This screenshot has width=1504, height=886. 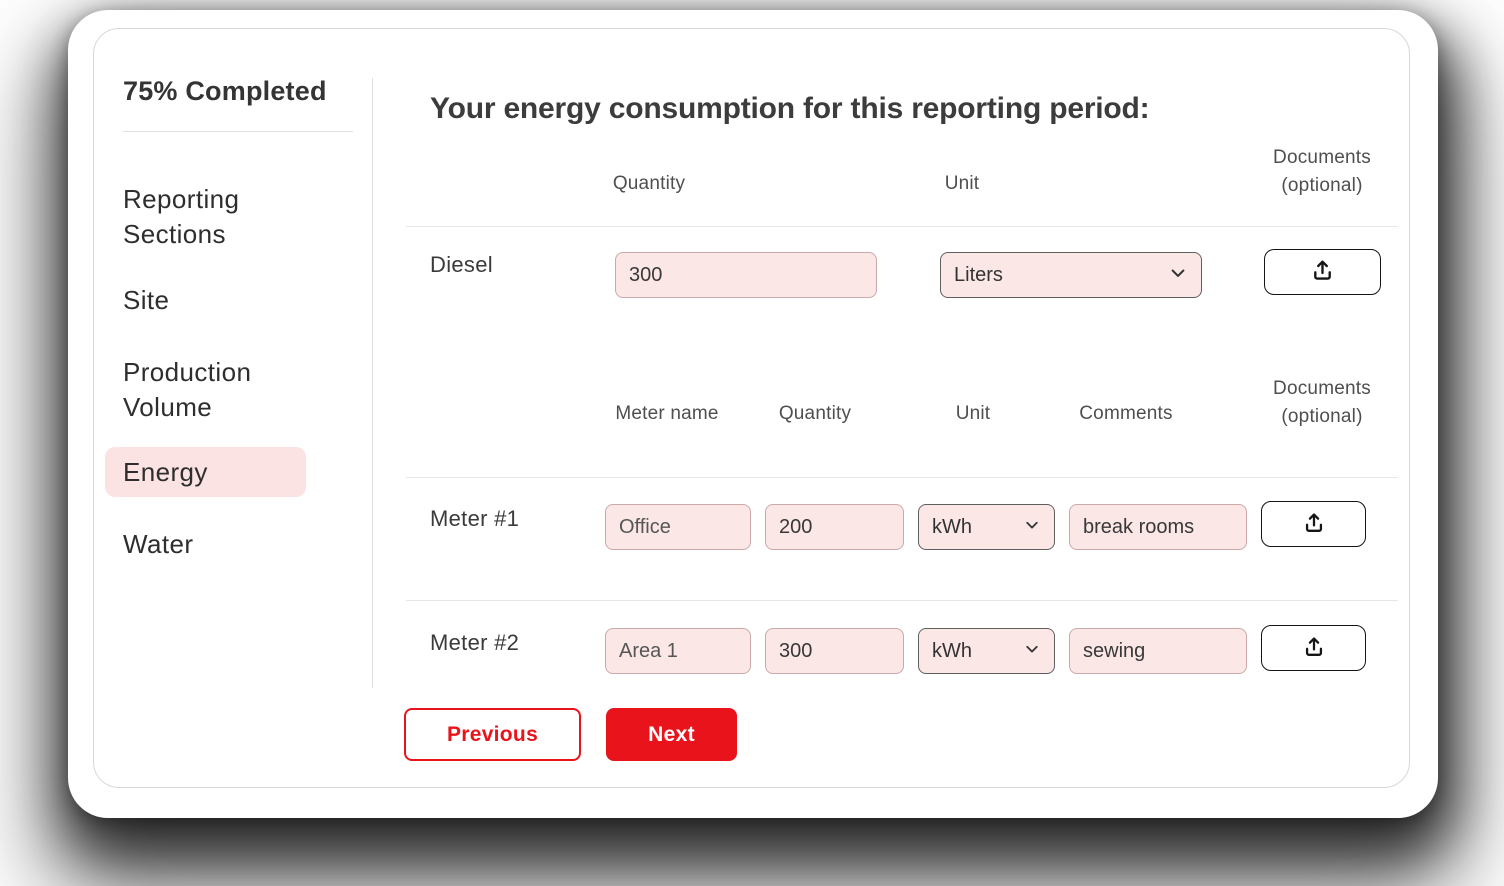 I want to click on progress-label: 75% Completed, so click(x=225, y=91).